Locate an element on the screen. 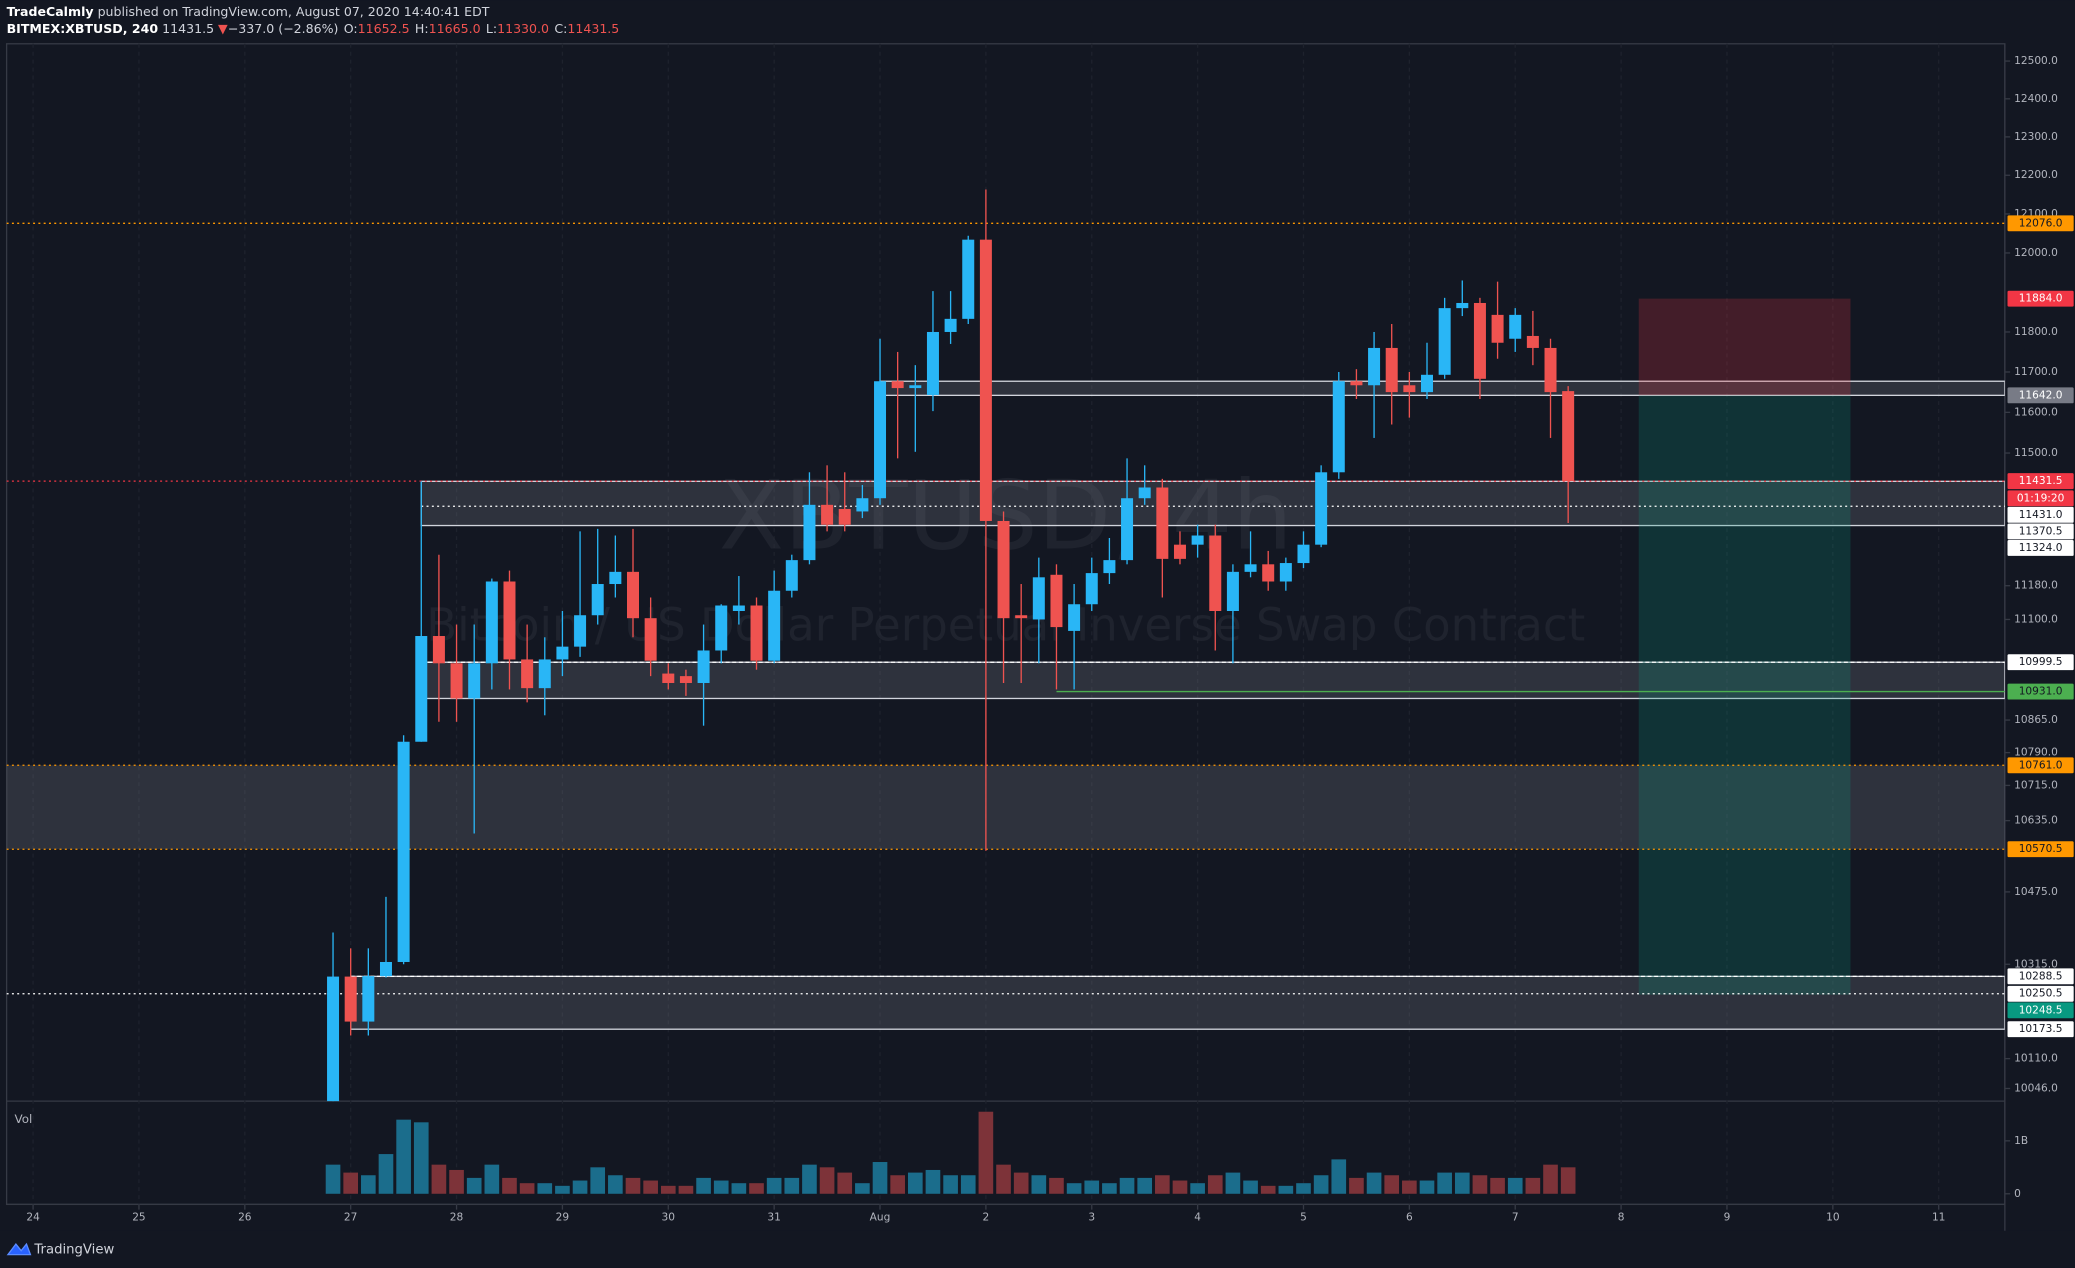 This screenshot has height=1268, width=2075. change: −337.0 (−2.86%) is located at coordinates (283, 28).